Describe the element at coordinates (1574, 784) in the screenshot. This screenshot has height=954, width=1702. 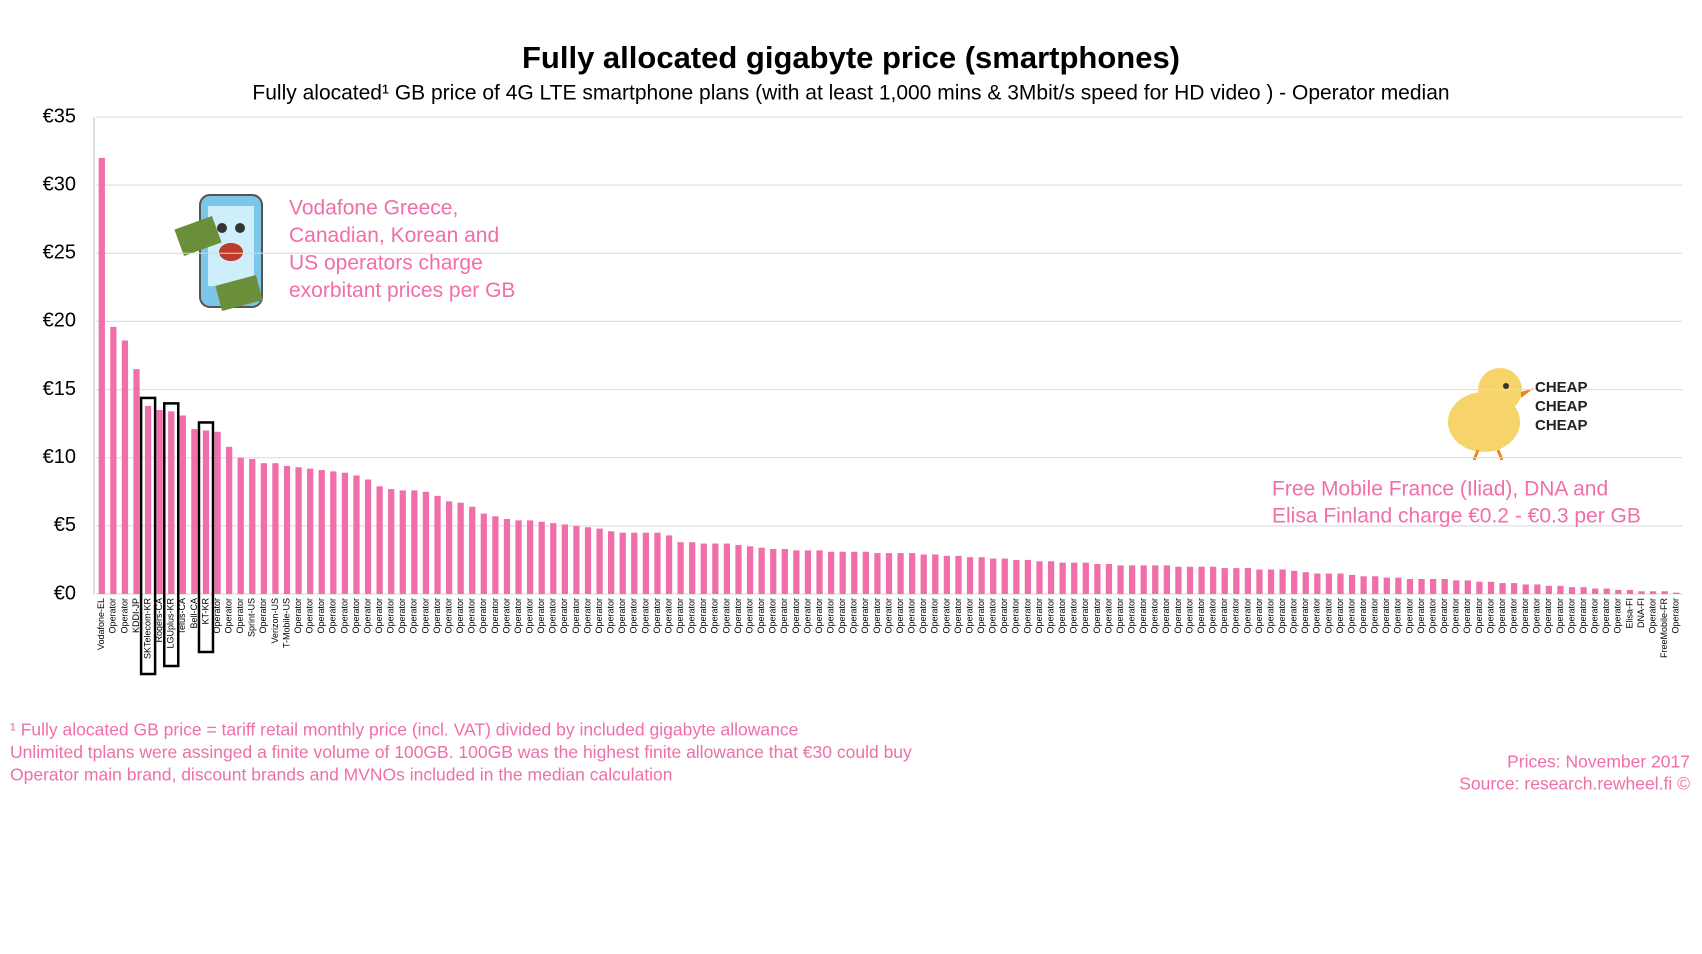
I see `source-note: Source: research.rewheel.fi ©` at that location.